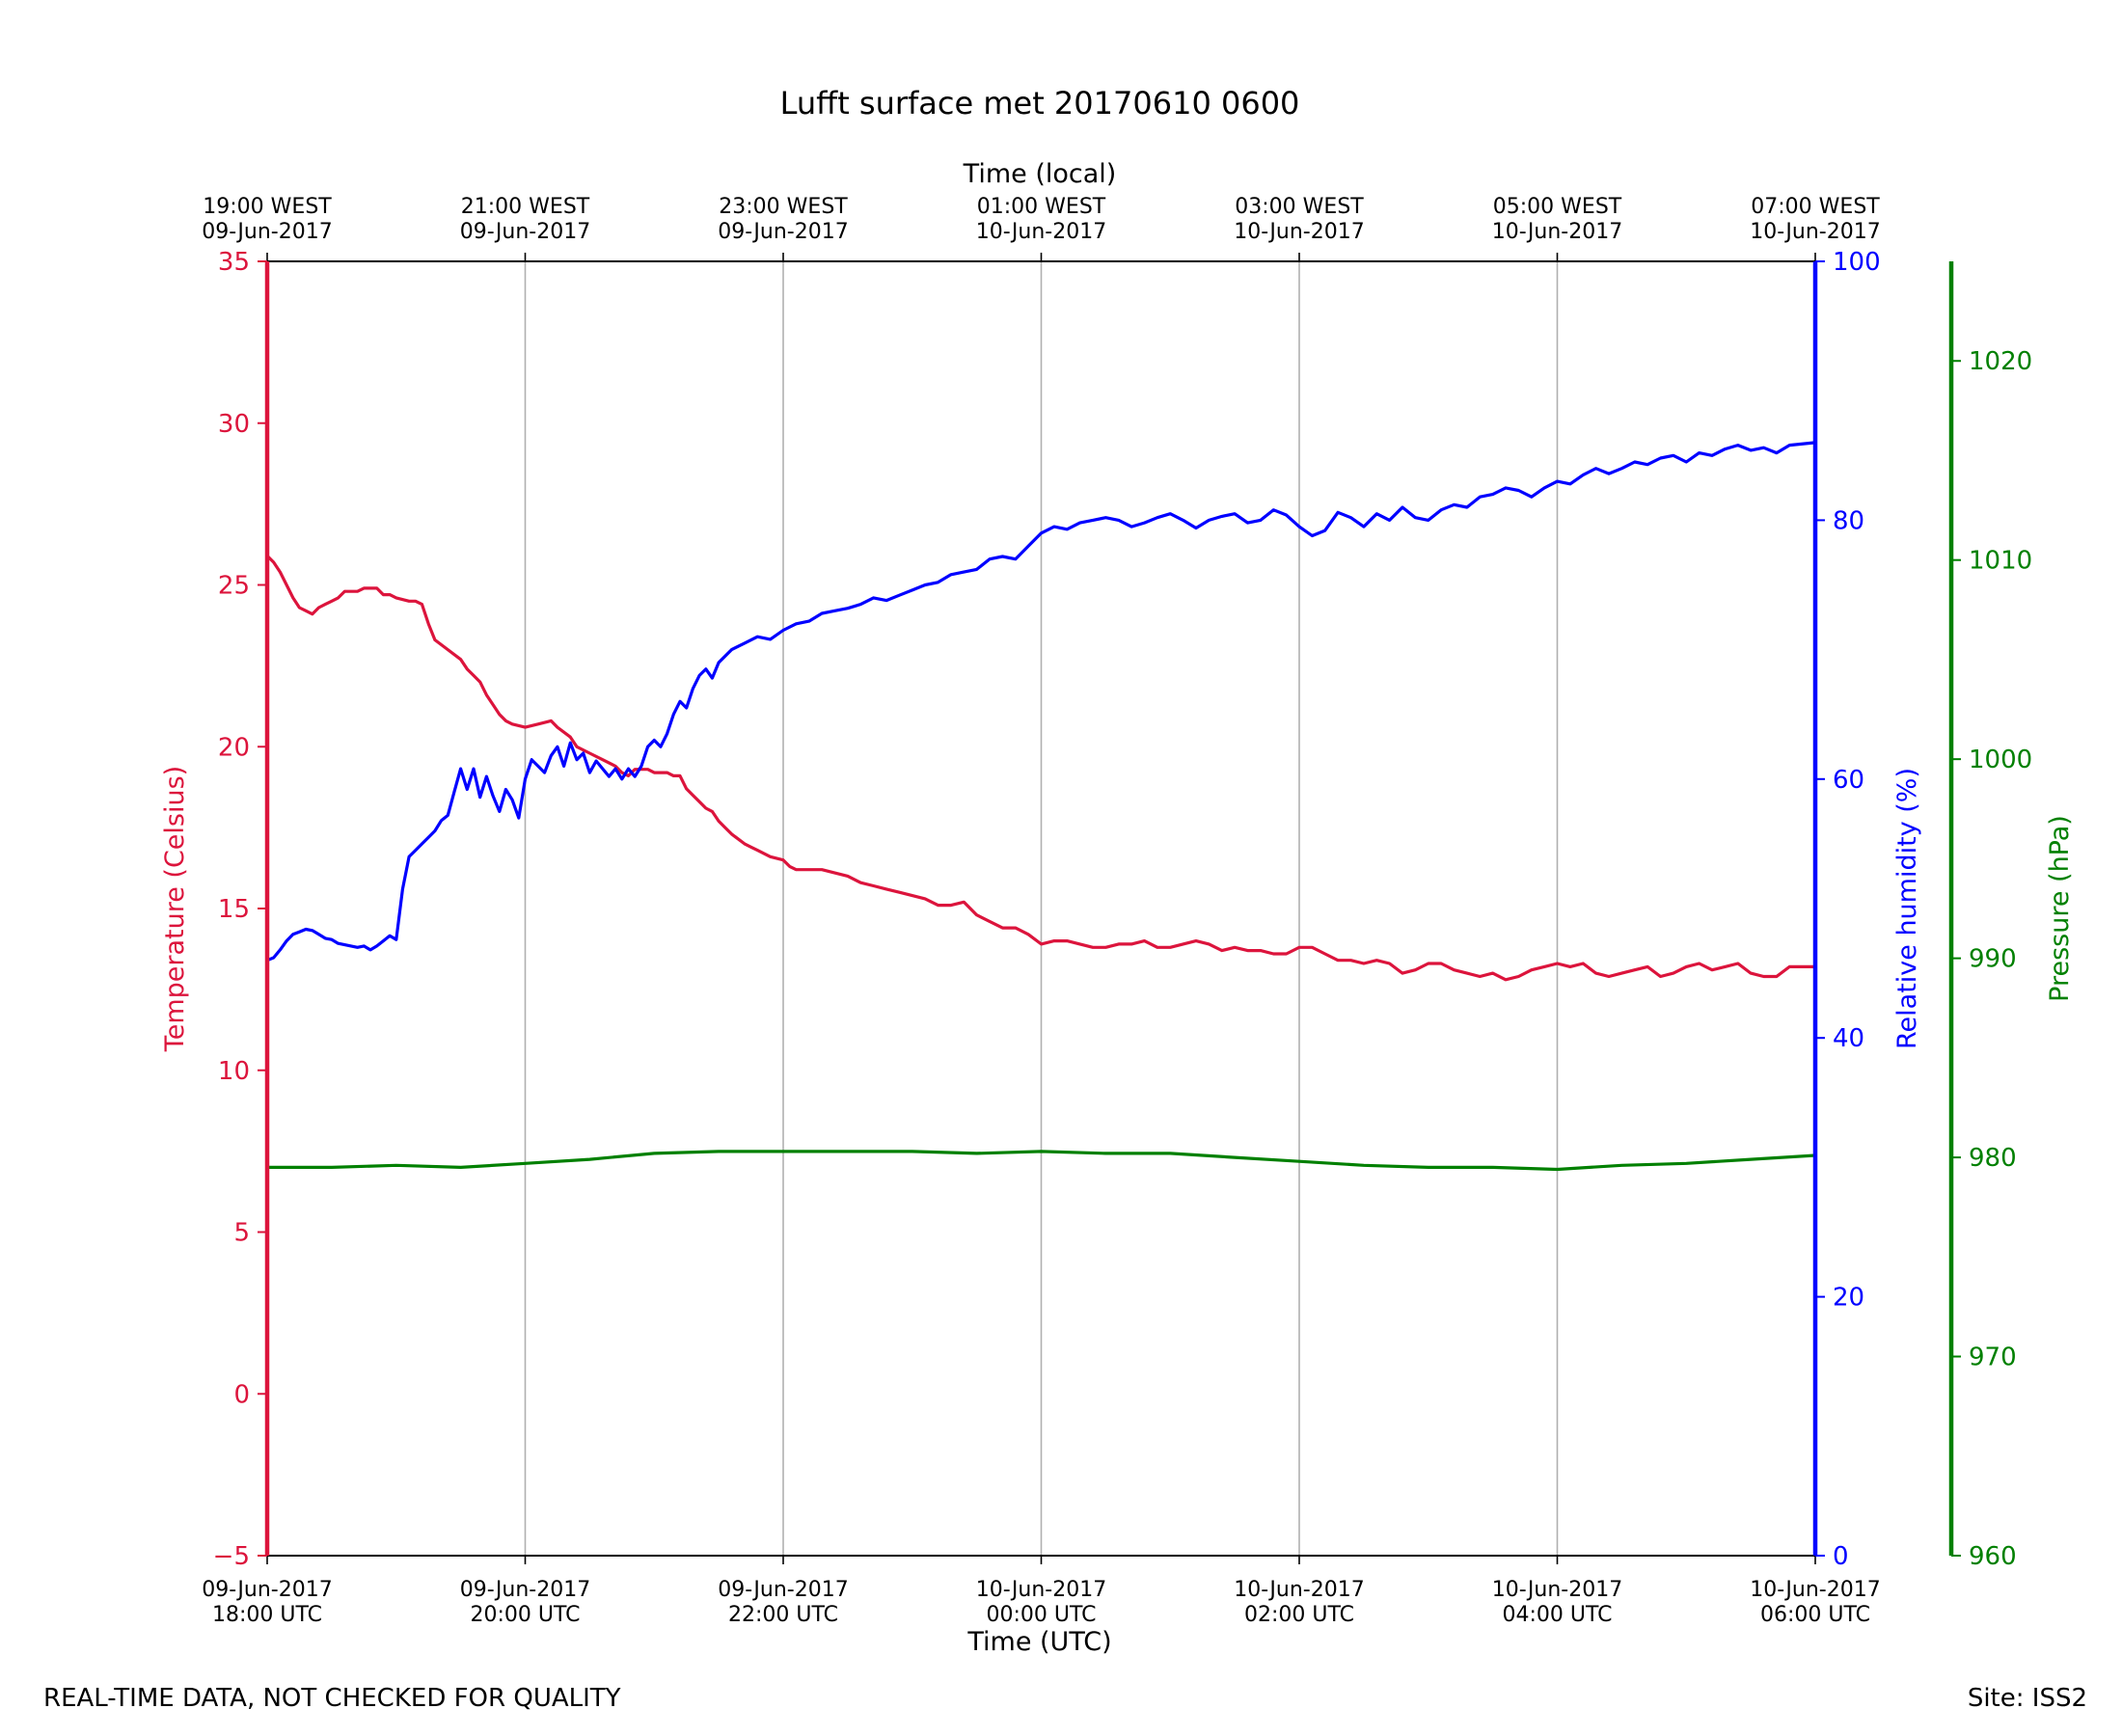  What do you see at coordinates (234, 587) in the screenshot?
I see `temp-tick-label-6: 25` at bounding box center [234, 587].